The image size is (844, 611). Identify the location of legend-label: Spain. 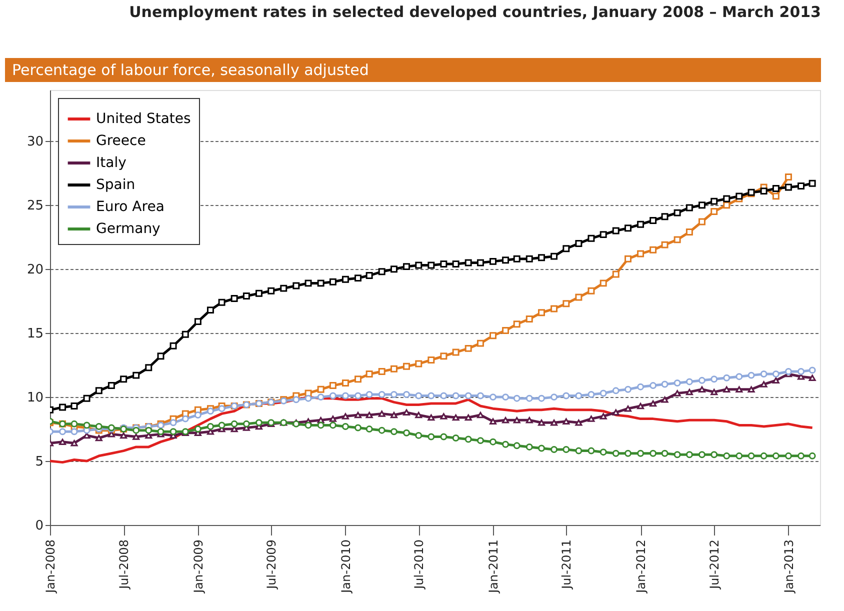
(116, 185).